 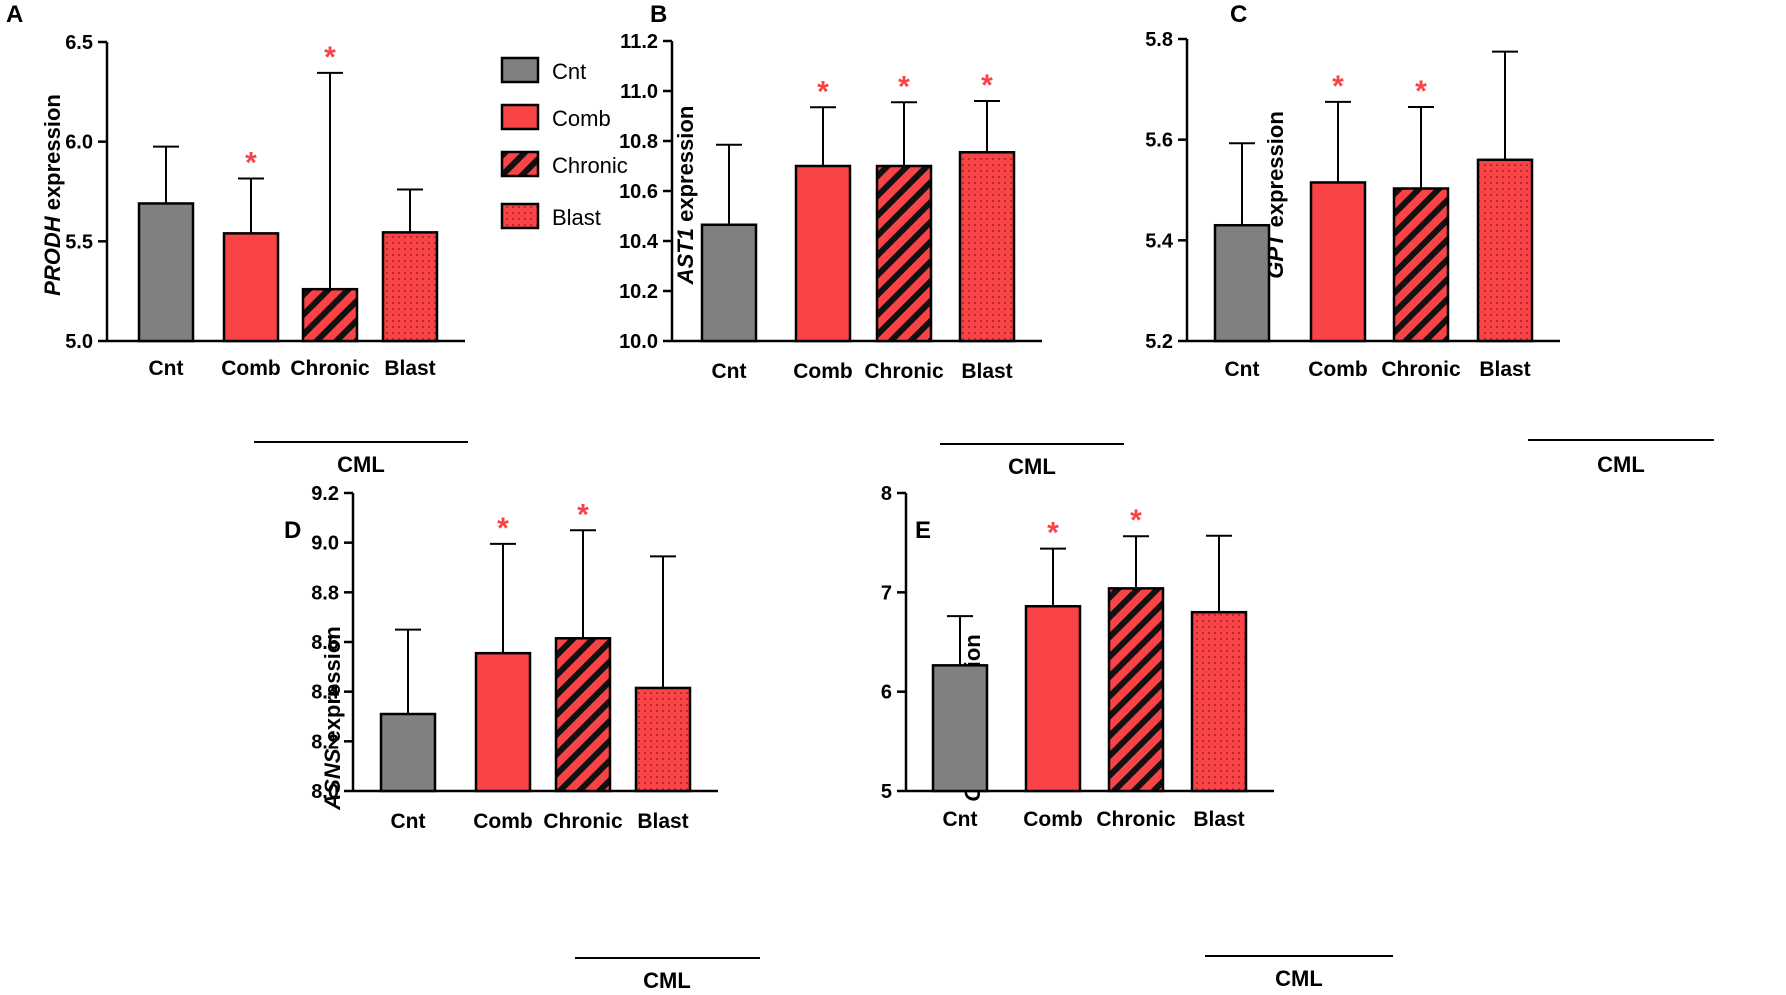 I want to click on panel-c-plot: 5.2 5.4 5.6 5.8 Cnt * Comb * Chronic Blast, so click(x=1352, y=205).